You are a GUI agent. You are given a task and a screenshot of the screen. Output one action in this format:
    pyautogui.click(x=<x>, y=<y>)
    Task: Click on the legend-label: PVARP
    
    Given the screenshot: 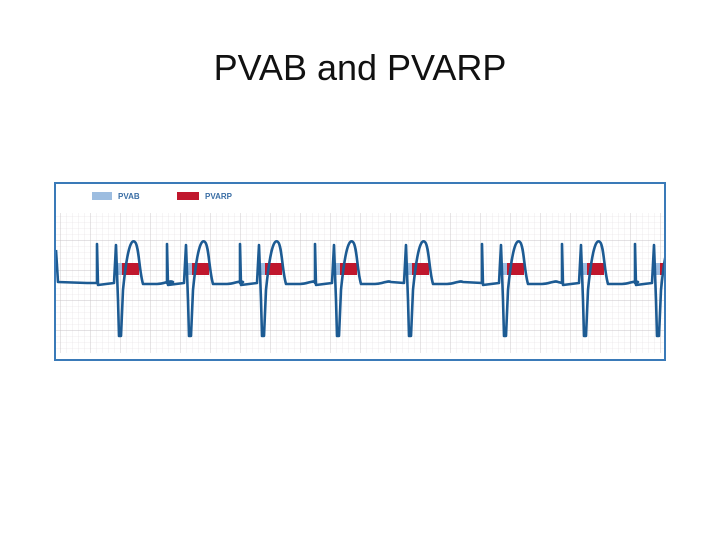 What is the action you would take?
    pyautogui.click(x=219, y=196)
    